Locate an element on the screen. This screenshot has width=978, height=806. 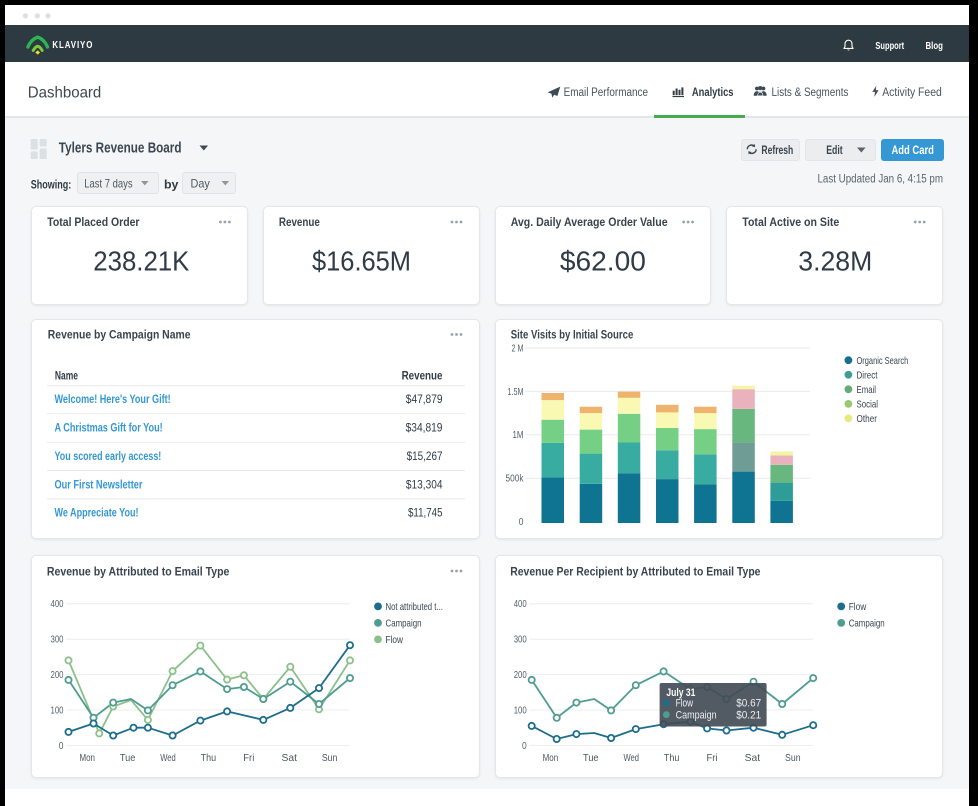
svg-text: Refresh is located at coordinates (777, 151).